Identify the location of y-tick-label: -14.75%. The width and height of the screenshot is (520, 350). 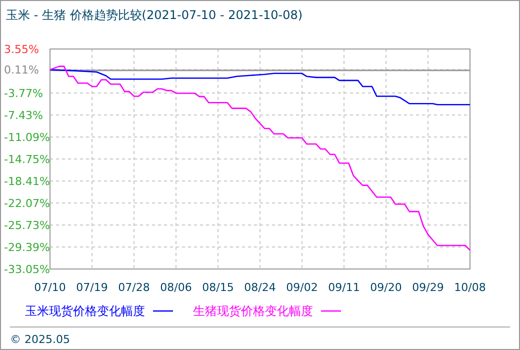
(27, 159).